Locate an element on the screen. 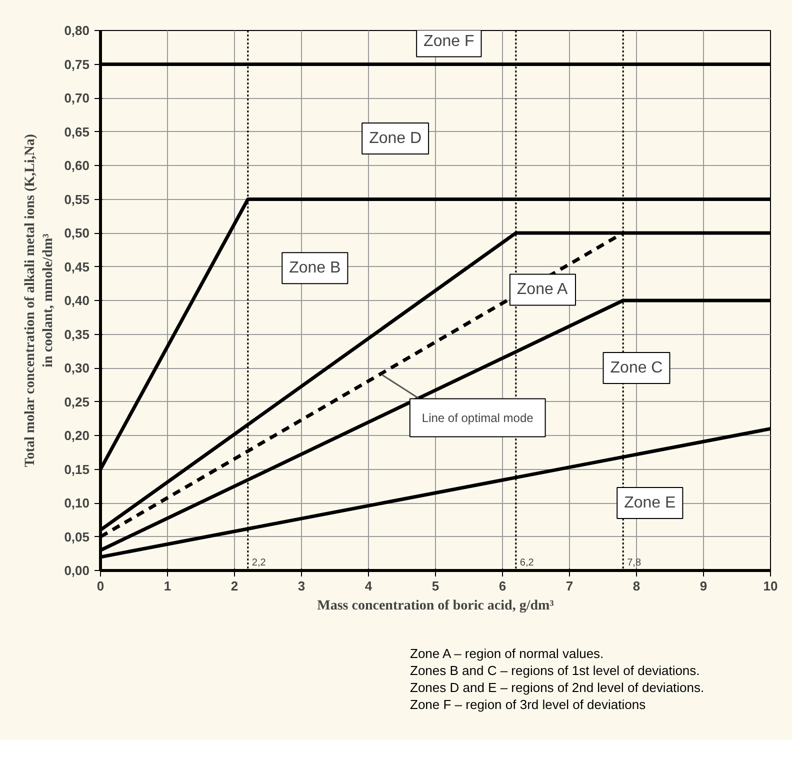 Image resolution: width=792 pixels, height=776 pixels. x-tick-label: 6 is located at coordinates (502, 586).